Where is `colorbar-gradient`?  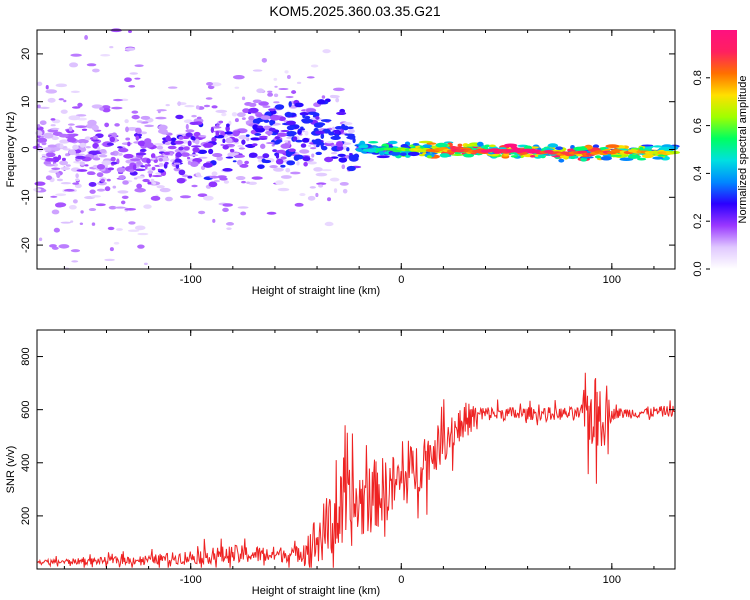
colorbar-gradient is located at coordinates (724, 149).